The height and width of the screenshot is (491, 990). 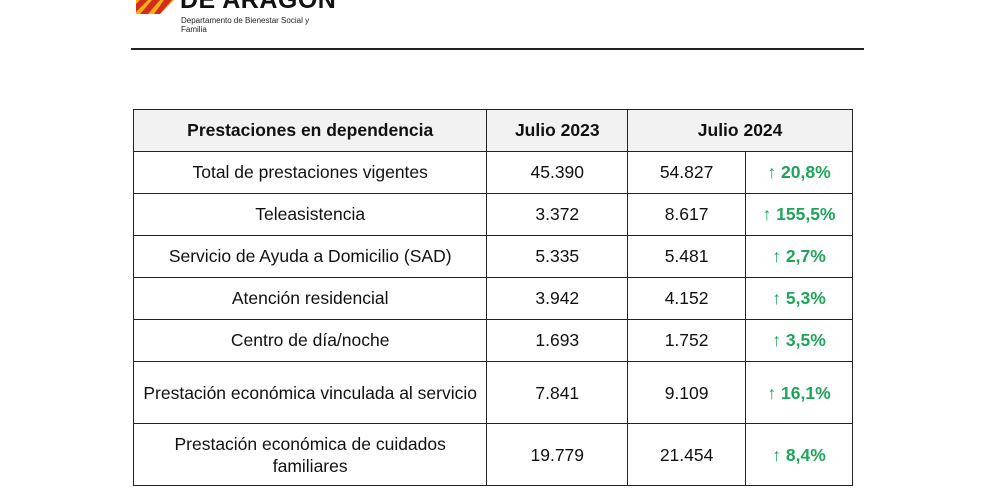 What do you see at coordinates (310, 340) in the screenshot?
I see `benefit-label: Centro de día/noche` at bounding box center [310, 340].